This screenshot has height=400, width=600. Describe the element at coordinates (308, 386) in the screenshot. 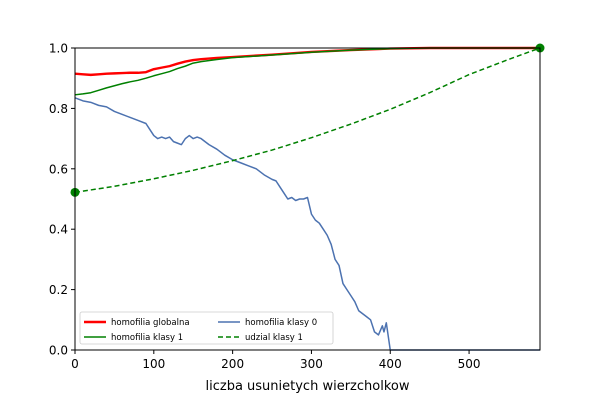

I see `x-axis-label: liczba usunietych wierzcholkow` at that location.